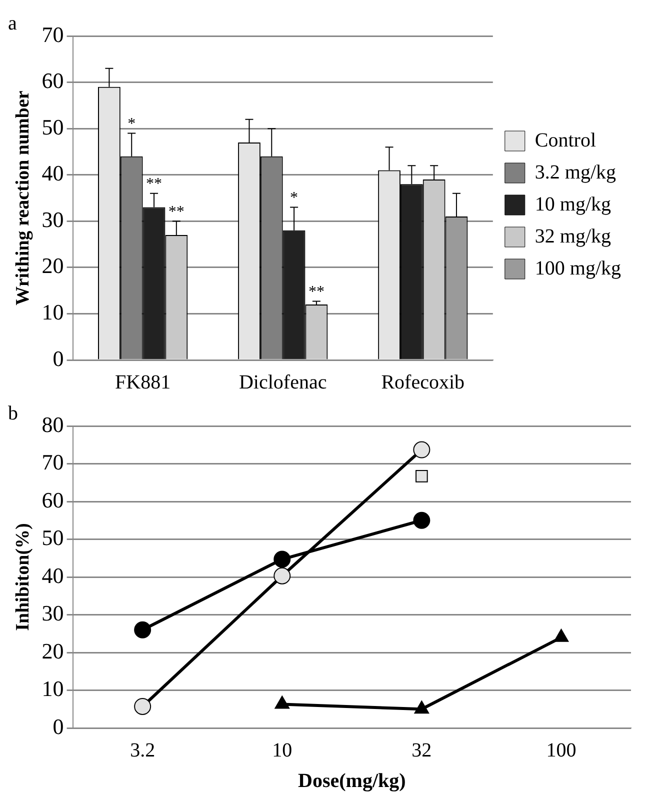 The image size is (649, 810). Describe the element at coordinates (575, 172) in the screenshot. I see `legend-label: 3.2 mg/kg` at that location.